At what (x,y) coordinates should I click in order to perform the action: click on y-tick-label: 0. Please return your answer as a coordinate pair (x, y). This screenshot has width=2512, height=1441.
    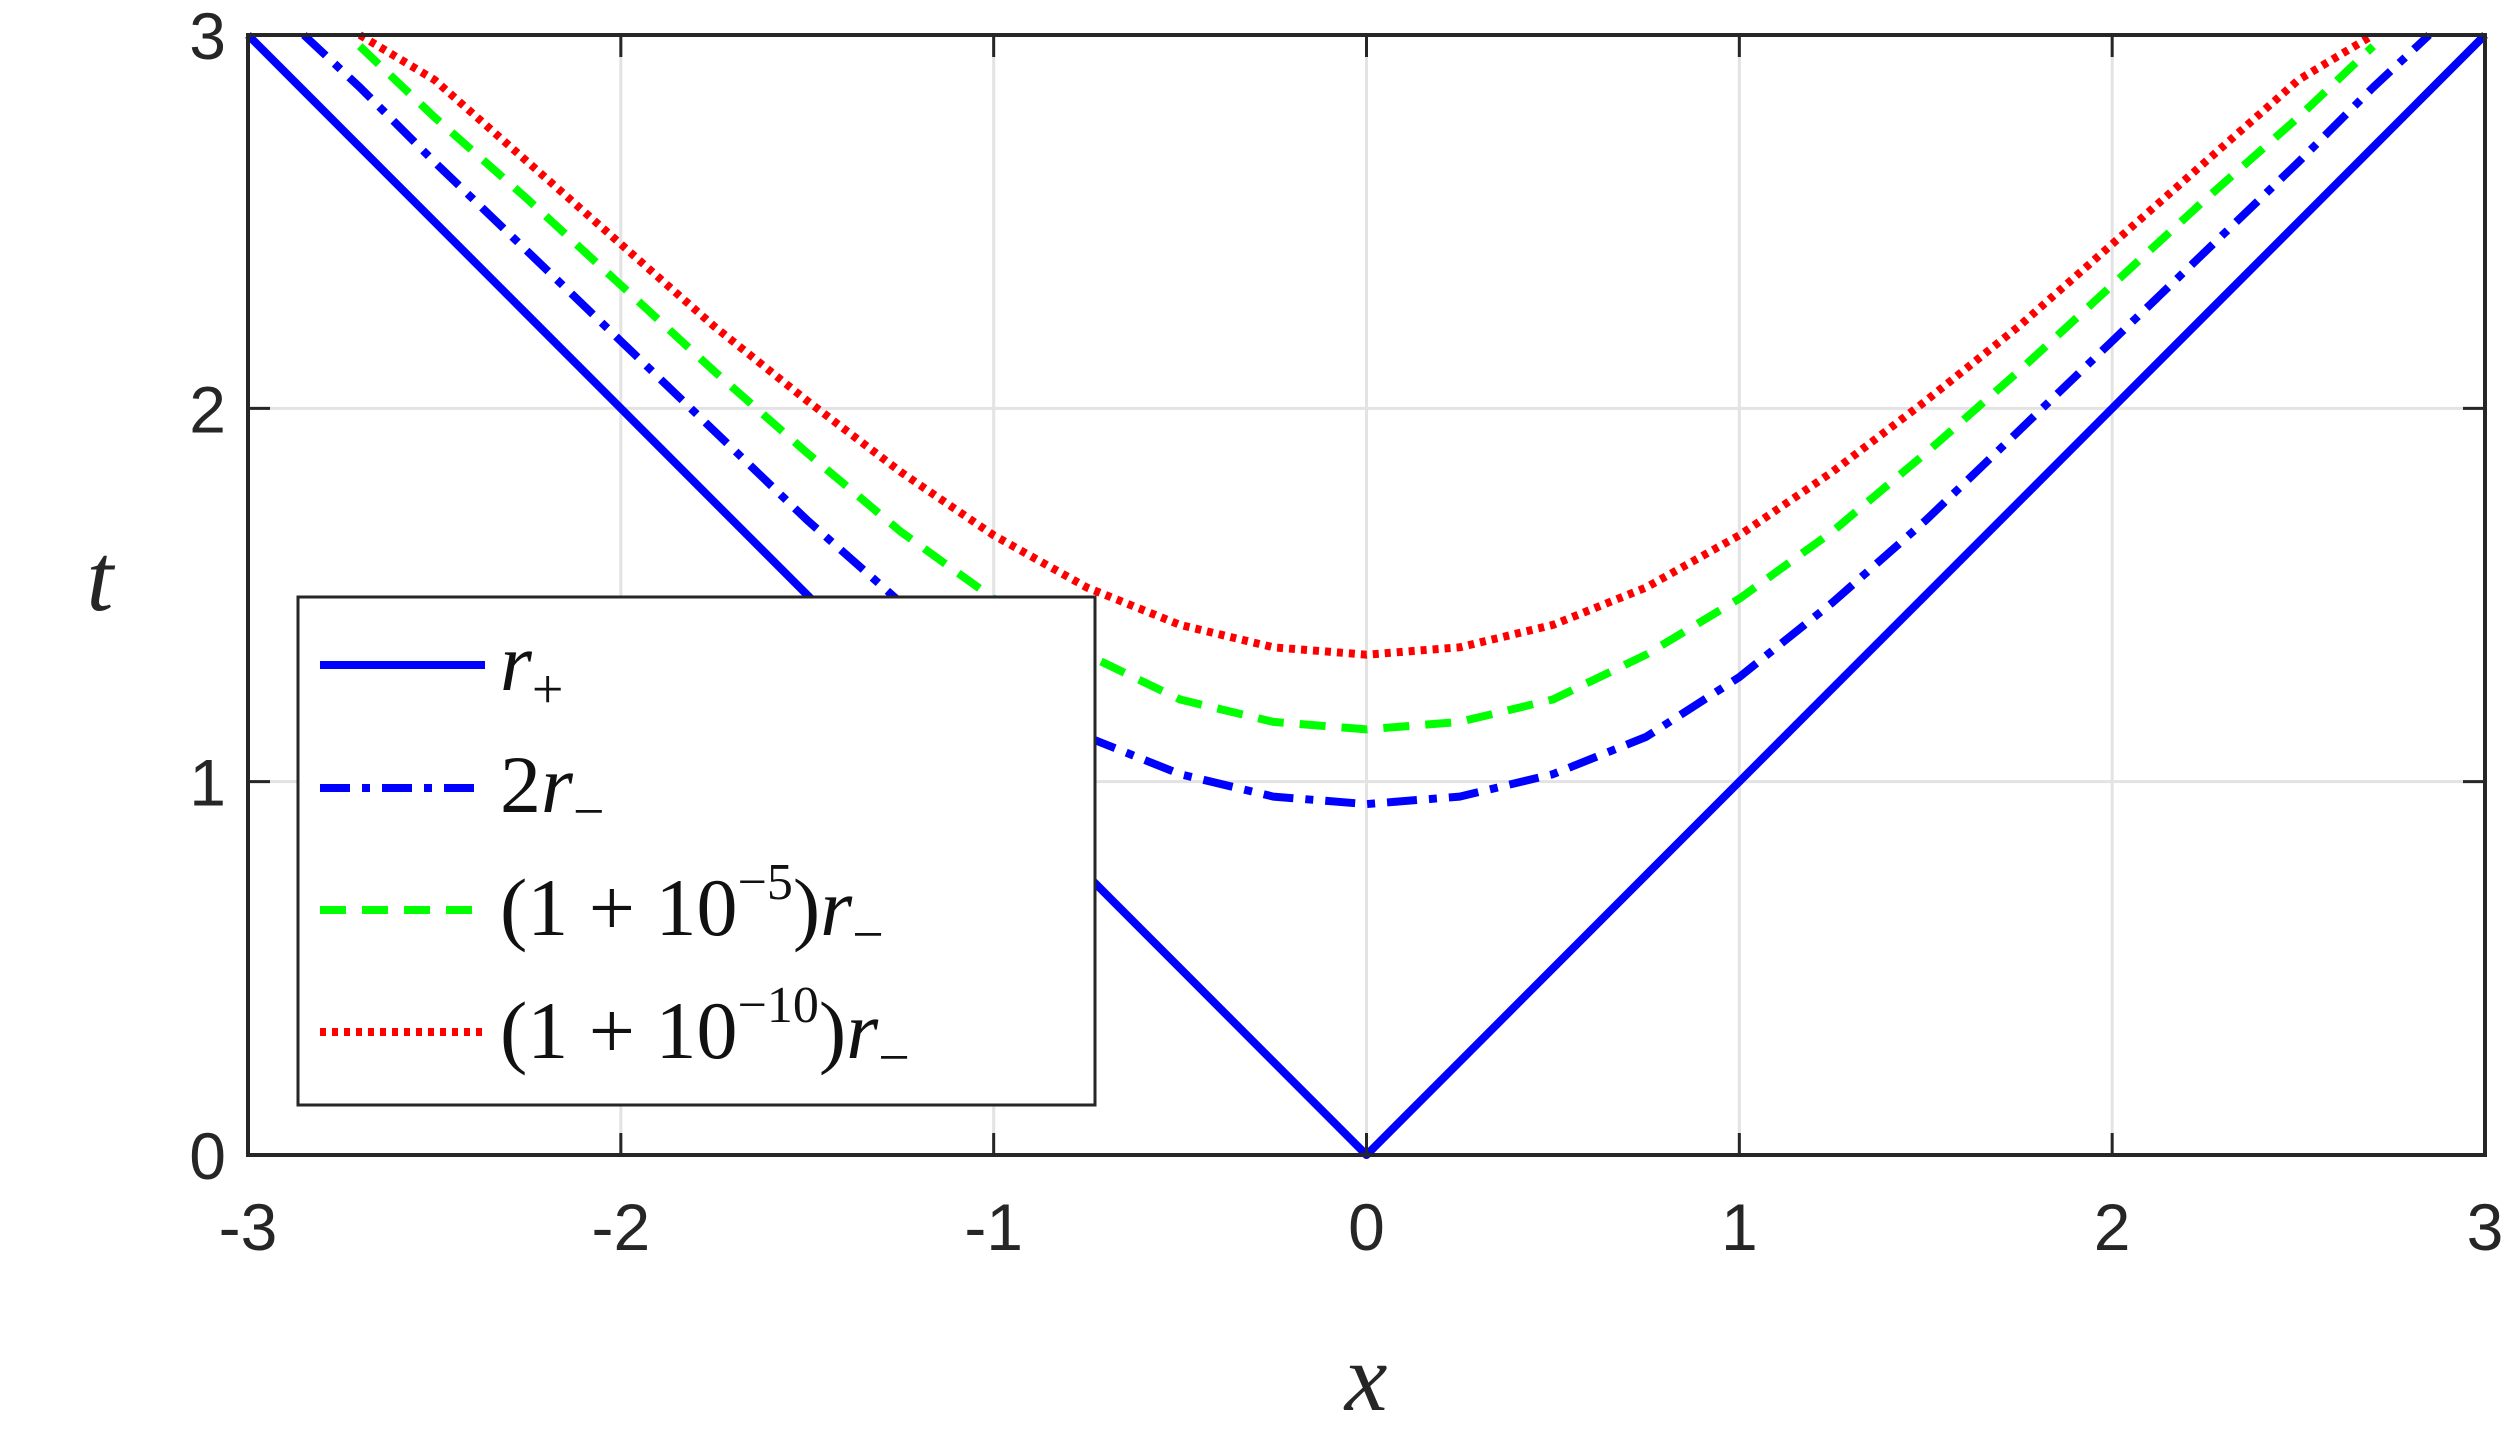
    Looking at the image, I should click on (207, 1156).